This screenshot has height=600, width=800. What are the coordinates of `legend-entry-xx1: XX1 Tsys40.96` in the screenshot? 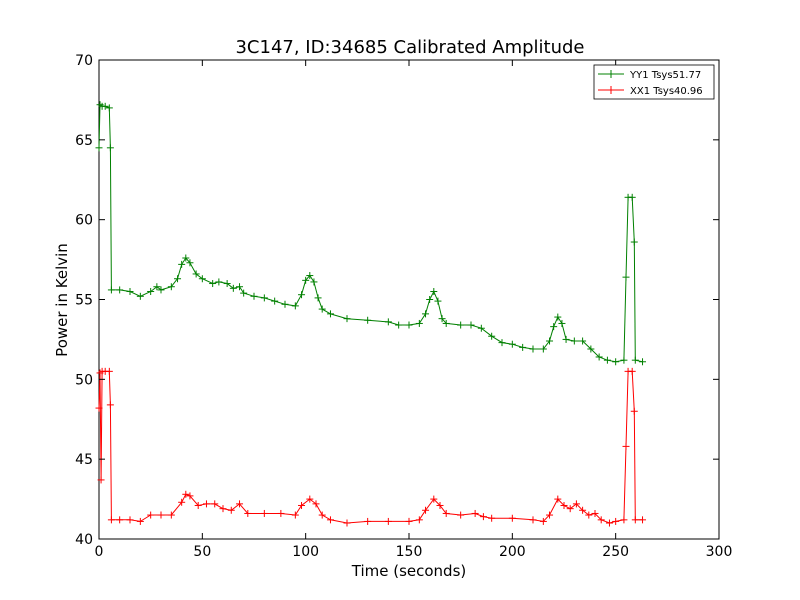 It's located at (650, 91).